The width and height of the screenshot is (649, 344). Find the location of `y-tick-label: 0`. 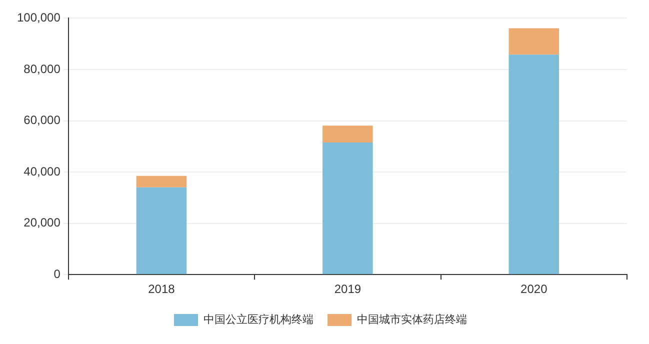

y-tick-label: 0 is located at coordinates (57, 273).